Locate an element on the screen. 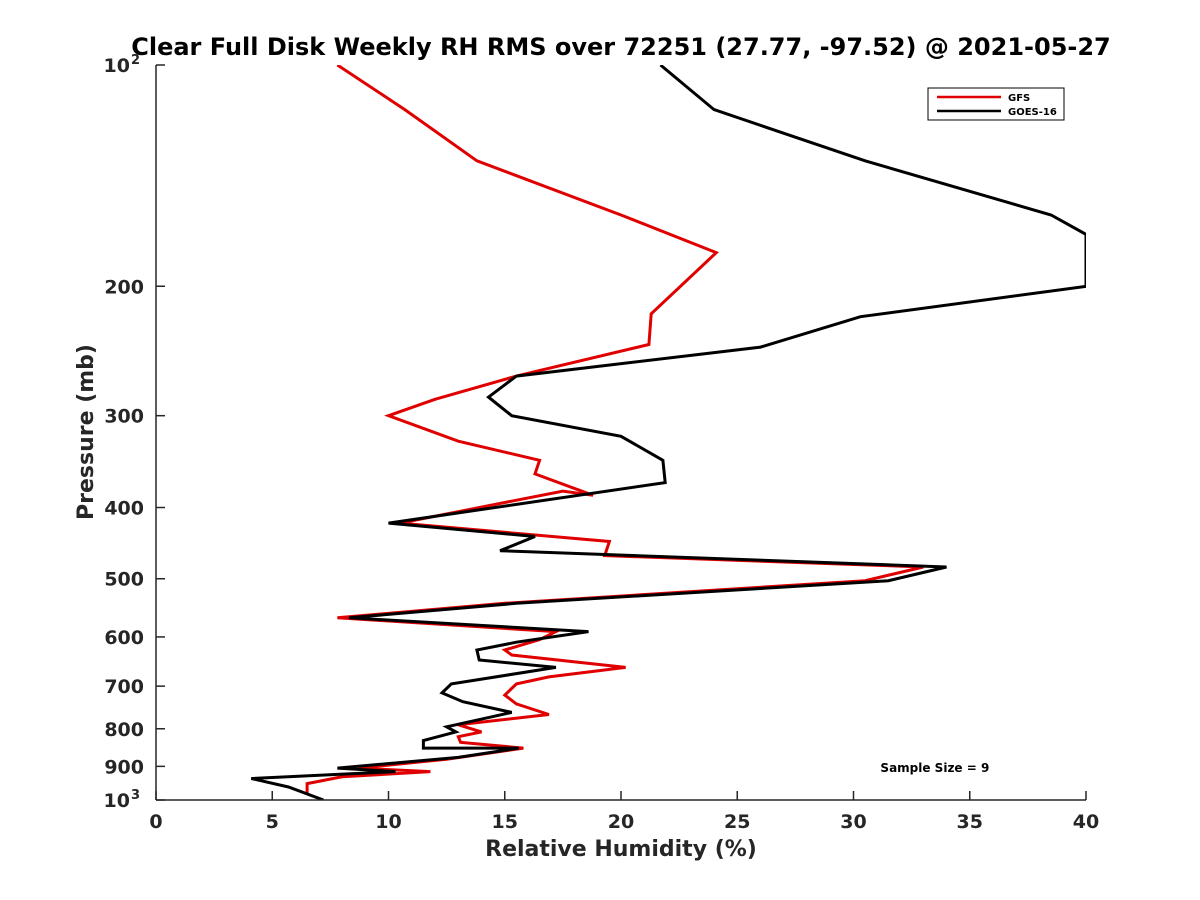  legend-label-gfs: GFS is located at coordinates (1019, 98).